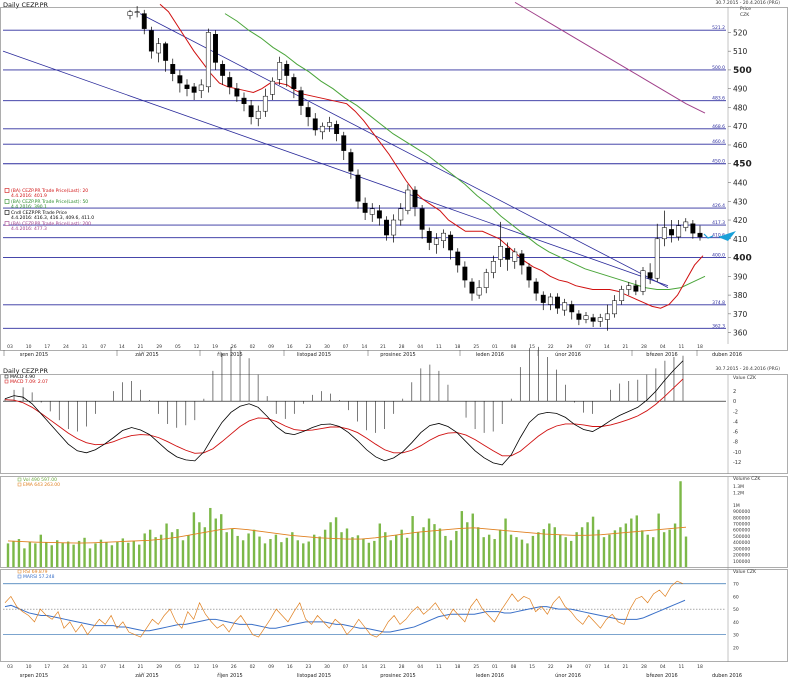  Describe the element at coordinates (26, 371) in the screenshot. I see `macd-panel-title: Daily CEZP.PR` at that location.